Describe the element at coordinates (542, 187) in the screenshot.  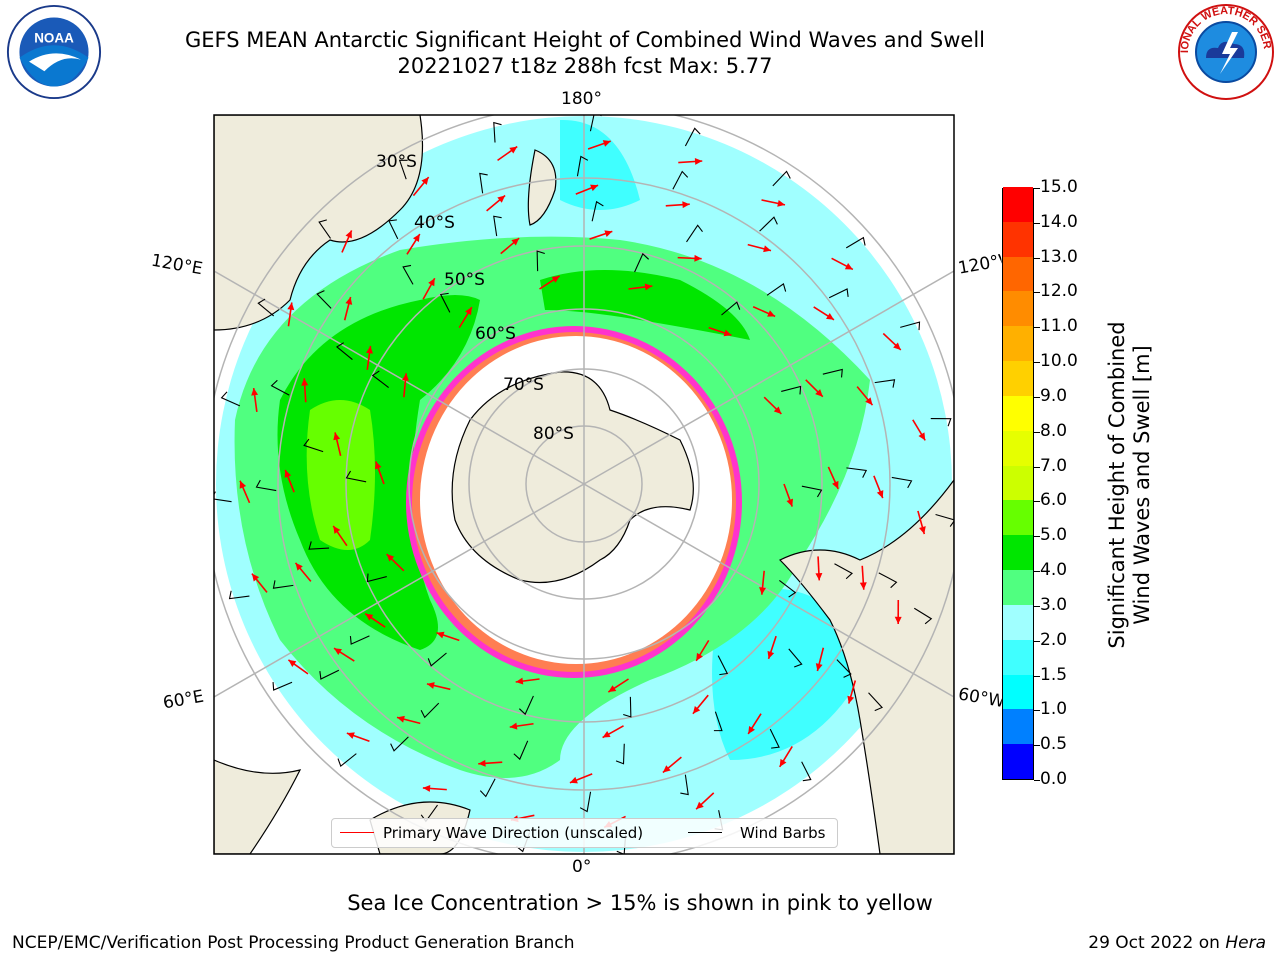
I see `new-zealand-land` at that location.